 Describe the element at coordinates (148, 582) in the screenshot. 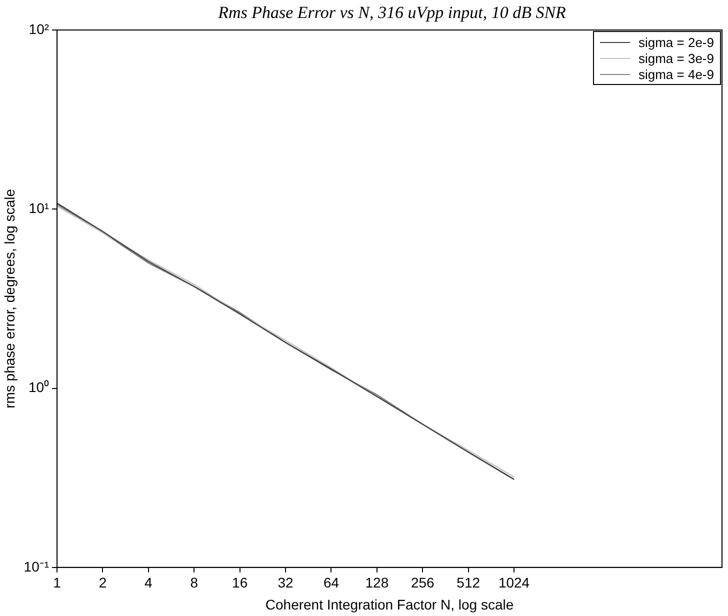

I see `x-tick-label: 4` at that location.